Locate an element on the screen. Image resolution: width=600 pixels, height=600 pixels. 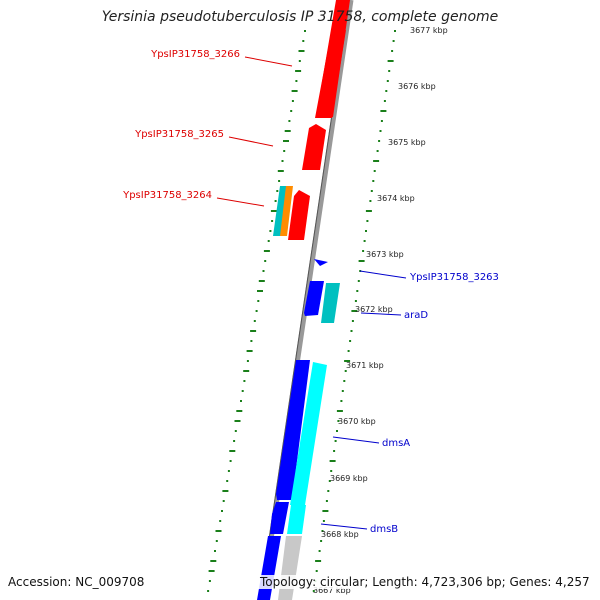
gene-arad-light is located at coordinates (330, 303).